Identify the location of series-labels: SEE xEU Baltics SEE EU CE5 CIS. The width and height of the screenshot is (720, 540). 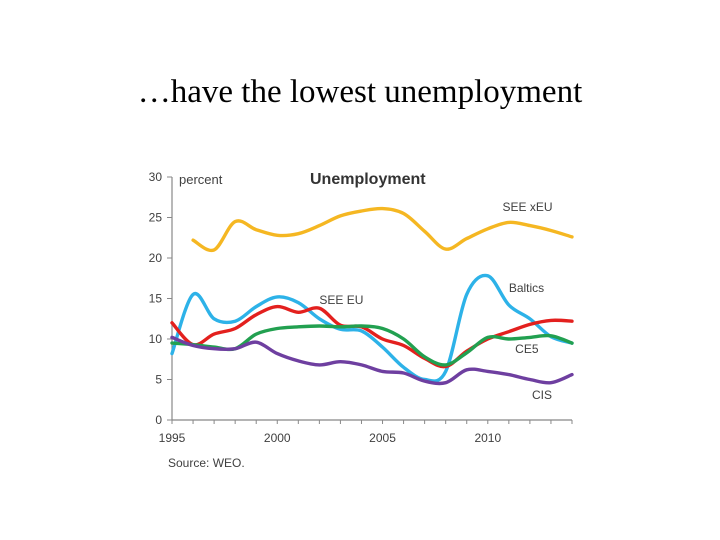
(435, 301).